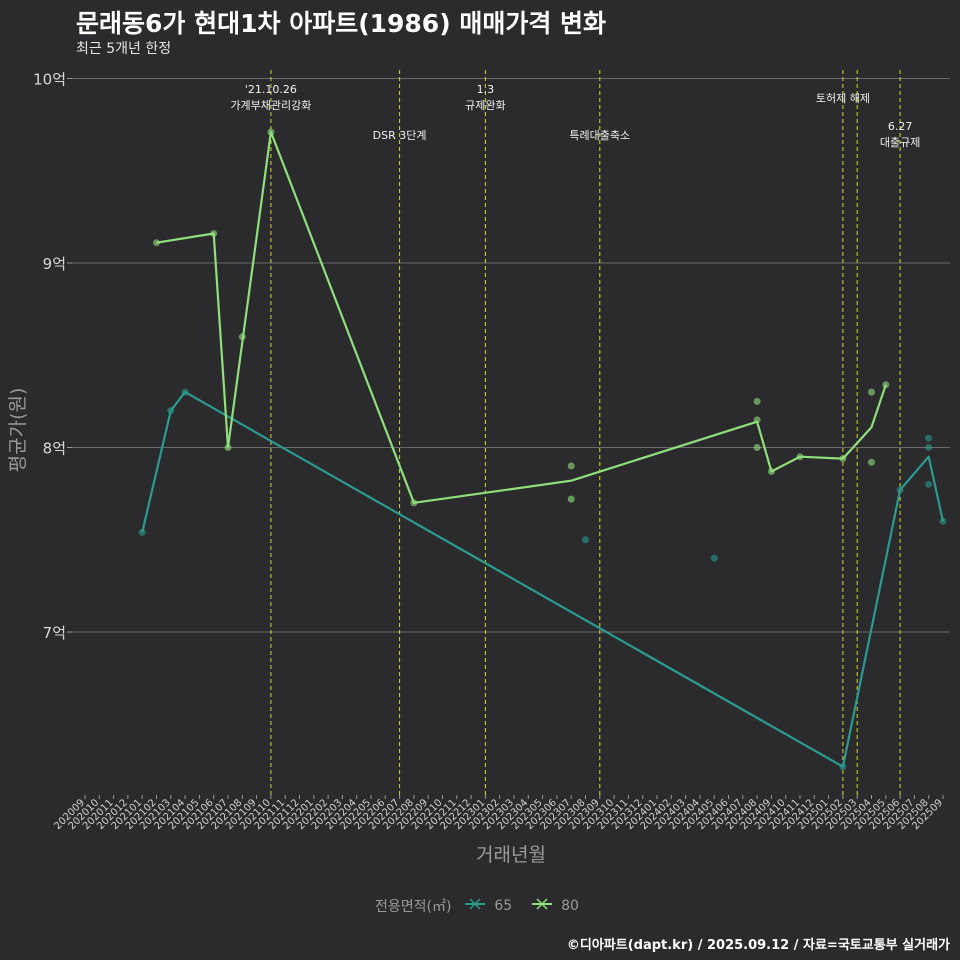 This screenshot has width=960, height=960. Describe the element at coordinates (124, 49) in the screenshot. I see `chart-subtitle: 최근 5개년 한정` at that location.